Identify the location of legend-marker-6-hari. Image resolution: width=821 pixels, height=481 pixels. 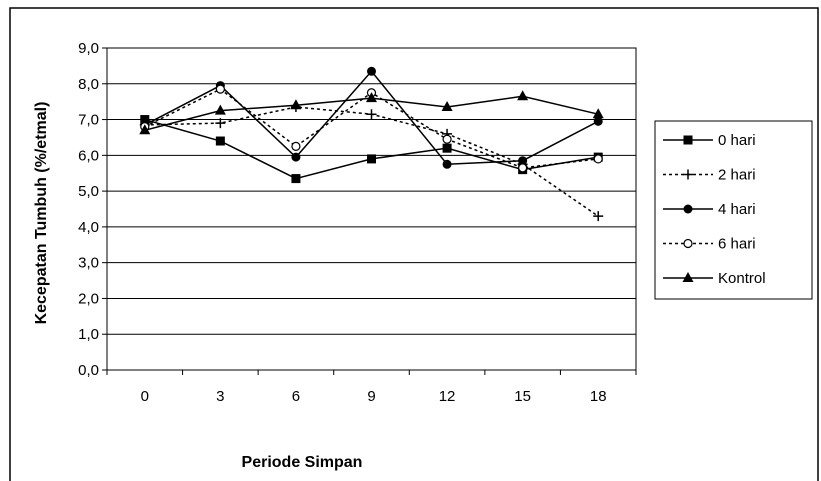
(688, 243).